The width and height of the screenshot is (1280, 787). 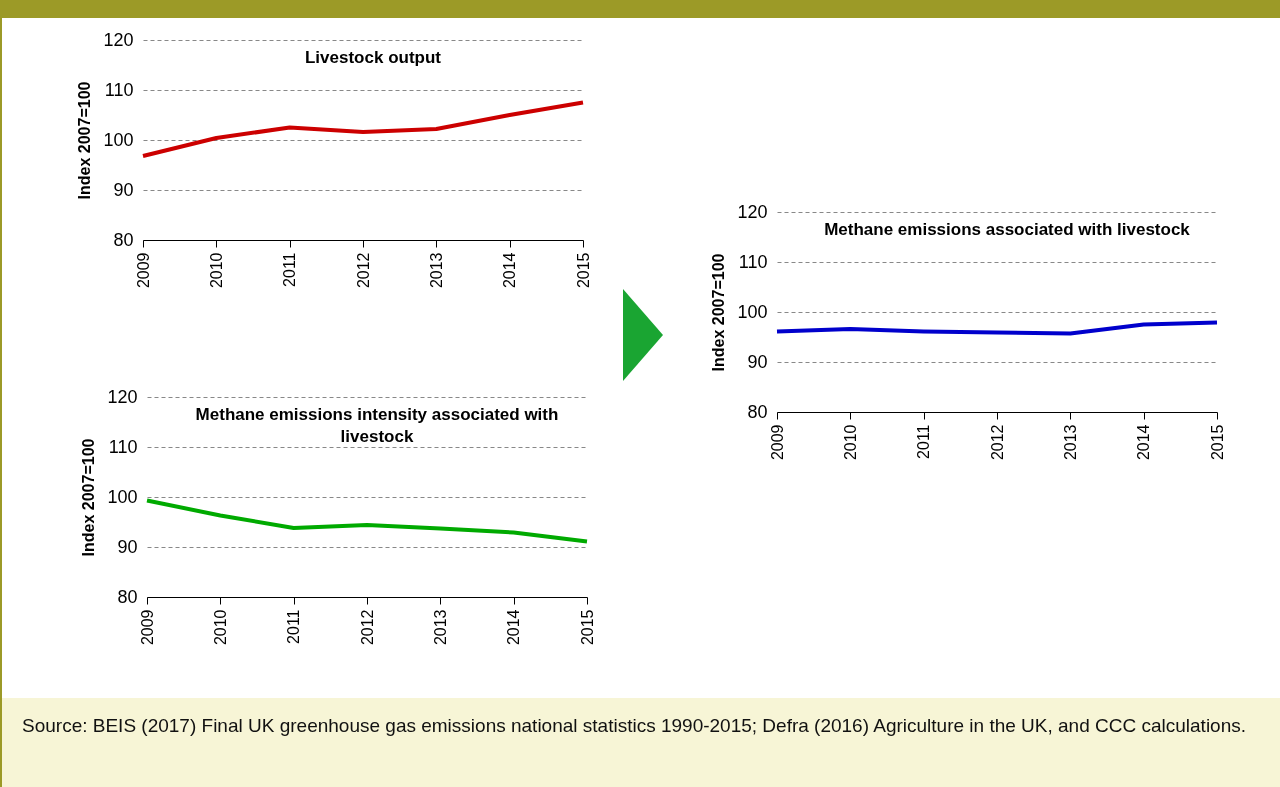 I want to click on source-note: Source: BEIS (2017) Final UK greenhouse gas emissions national statistics 1990-2015; Defra (2016) Agriculture in the UK, and CCC calculations., so click(x=641, y=742).